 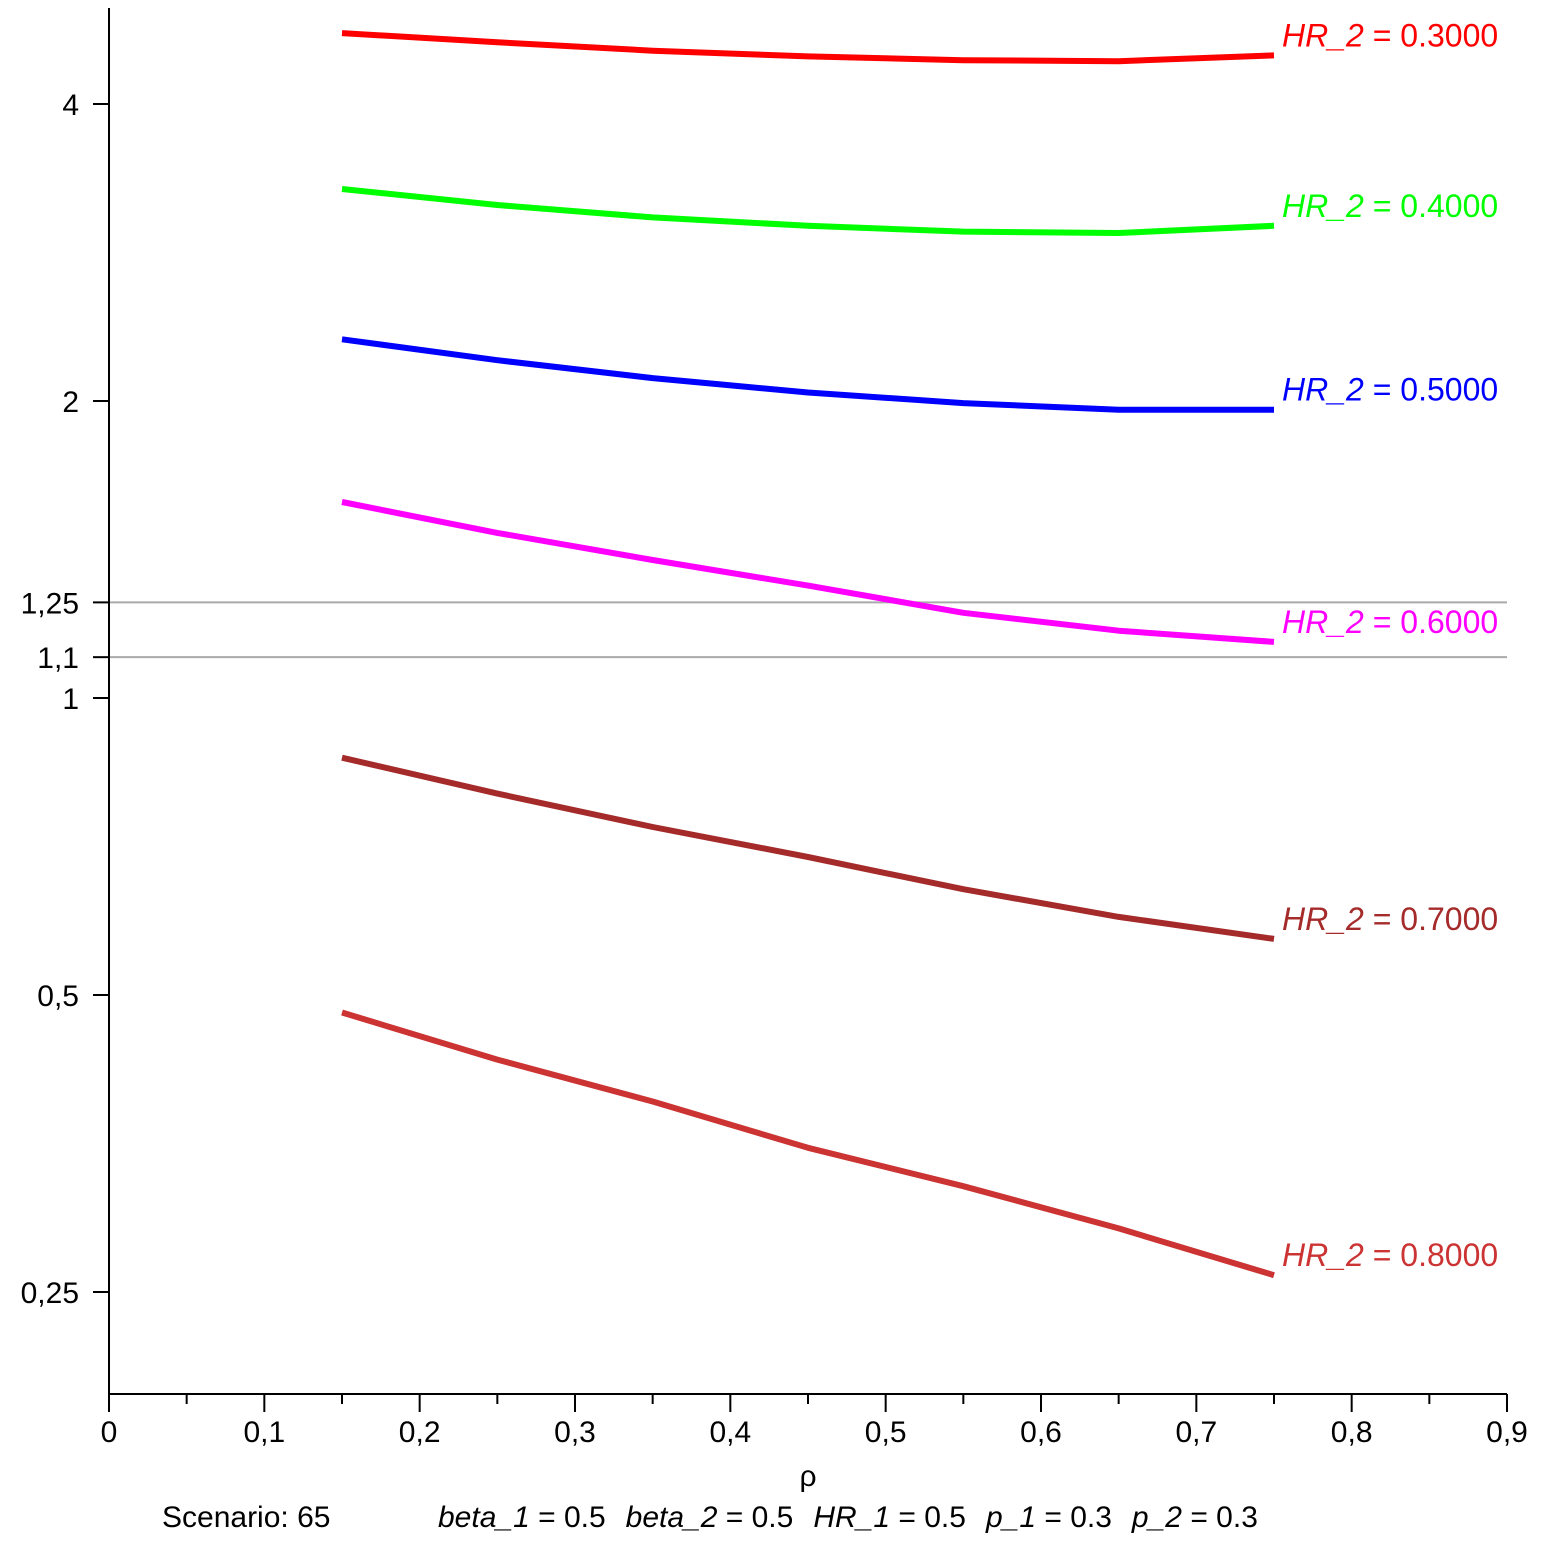 I want to click on param-name: HR_1, so click(x=851, y=1517).